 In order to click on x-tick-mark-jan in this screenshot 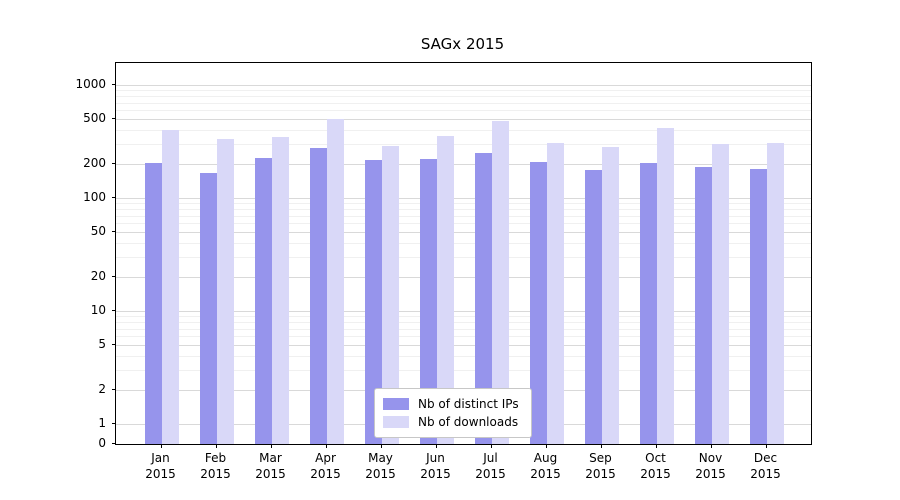, I will do `click(161, 446)`.